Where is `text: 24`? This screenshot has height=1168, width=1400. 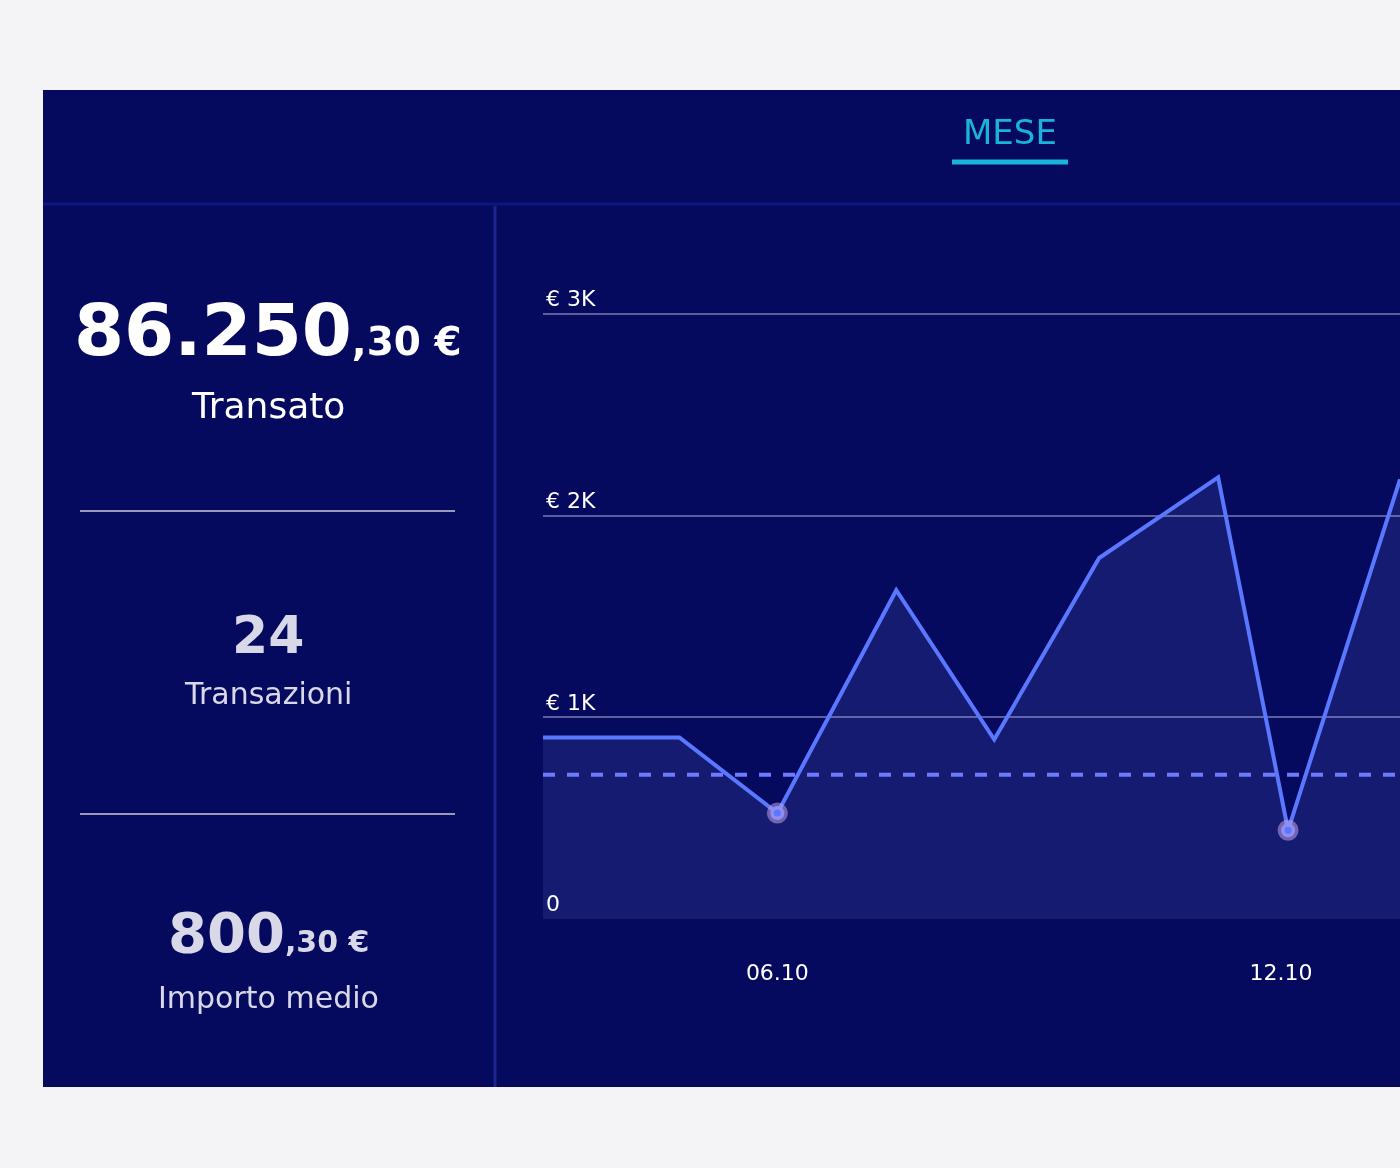 text: 24 is located at coordinates (268, 635).